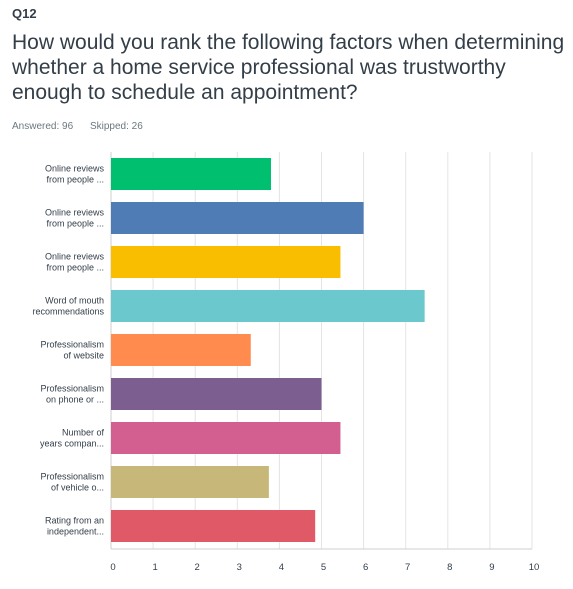 The image size is (573, 589). I want to click on x-tick-label: 8, so click(449, 567).